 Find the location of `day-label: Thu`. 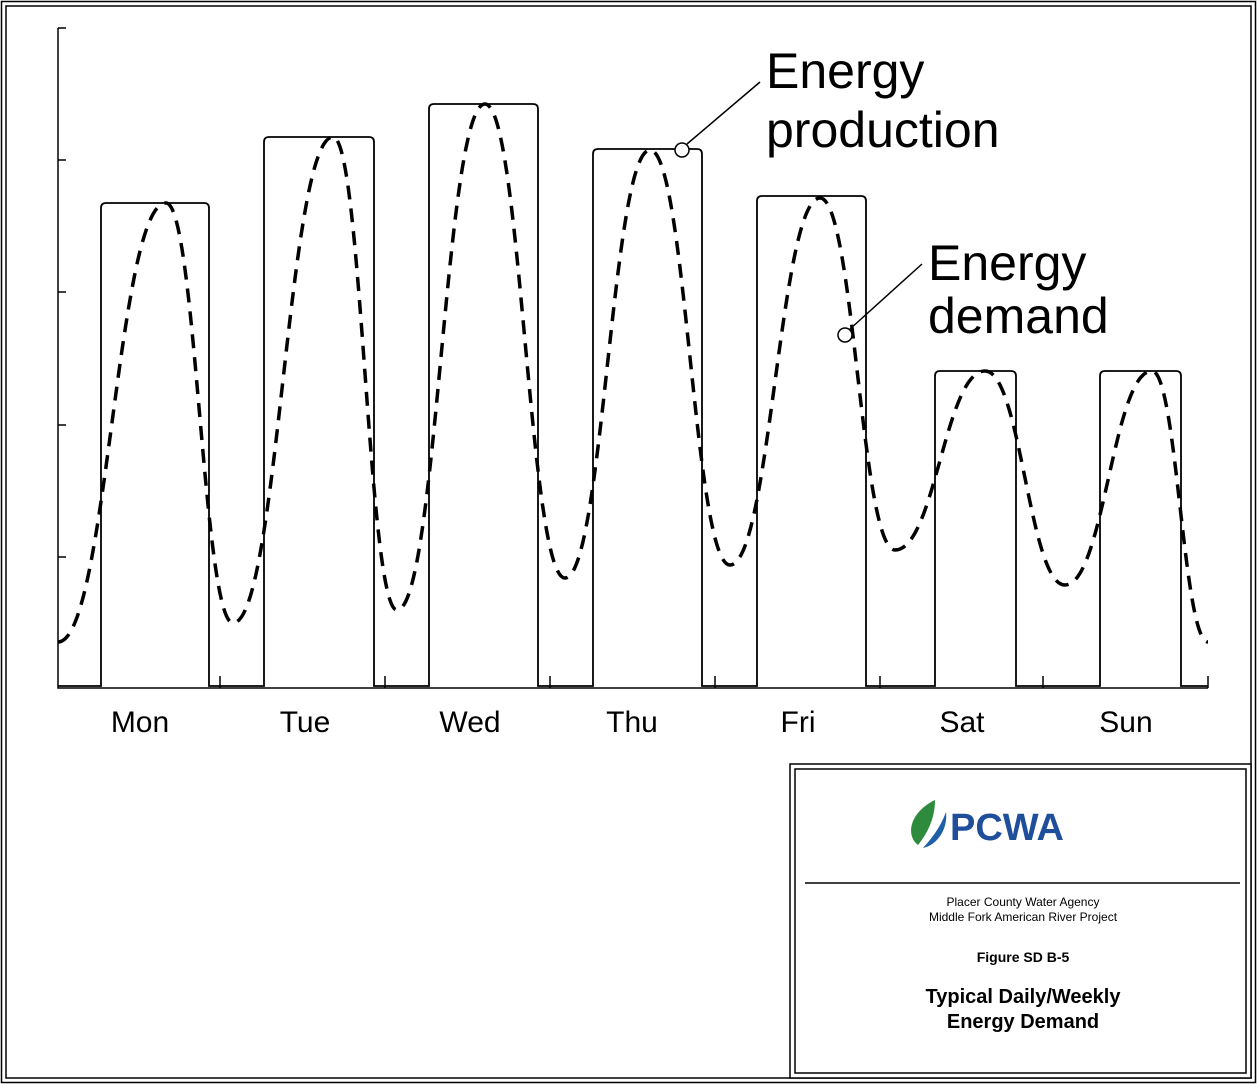

day-label: Thu is located at coordinates (632, 722).